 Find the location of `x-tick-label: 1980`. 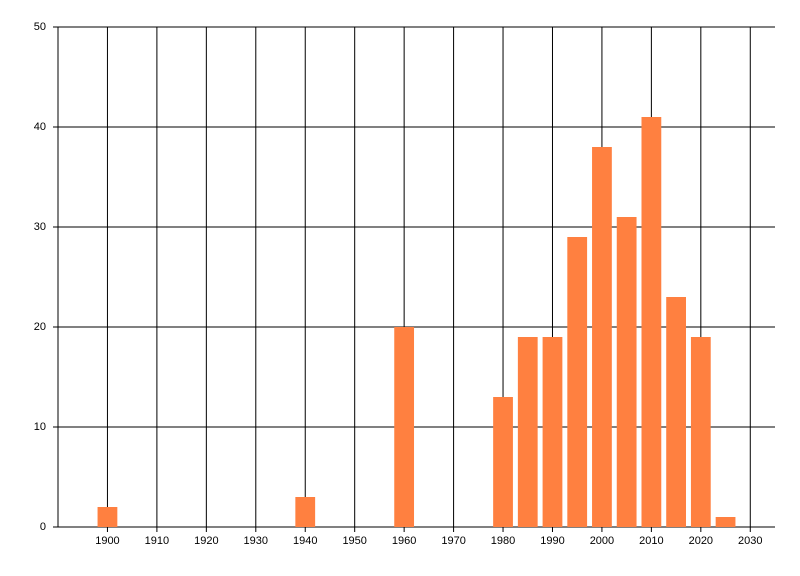

x-tick-label: 1980 is located at coordinates (503, 541).